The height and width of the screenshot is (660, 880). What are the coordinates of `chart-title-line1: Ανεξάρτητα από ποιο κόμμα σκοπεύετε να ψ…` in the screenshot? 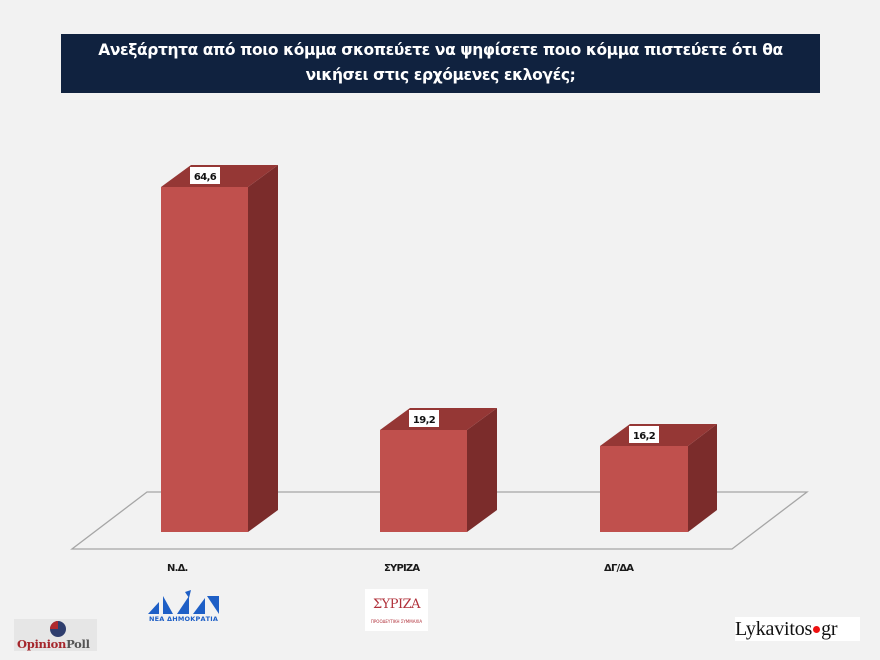 It's located at (440, 50).